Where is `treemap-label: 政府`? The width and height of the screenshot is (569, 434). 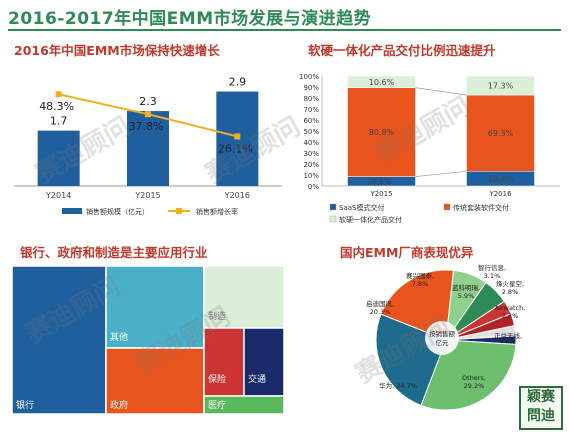 treemap-label: 政府 is located at coordinates (119, 405).